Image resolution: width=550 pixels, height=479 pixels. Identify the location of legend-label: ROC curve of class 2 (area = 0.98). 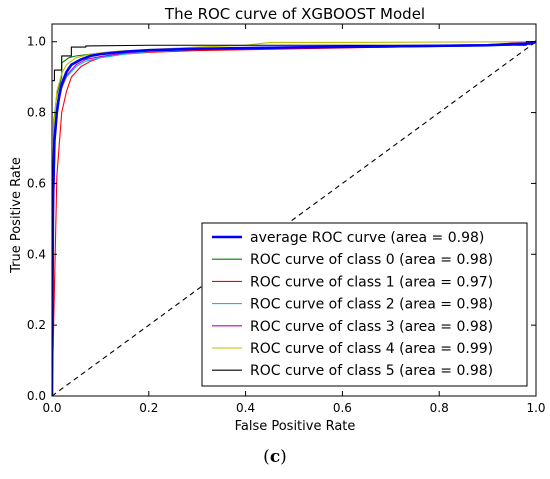
(371, 305).